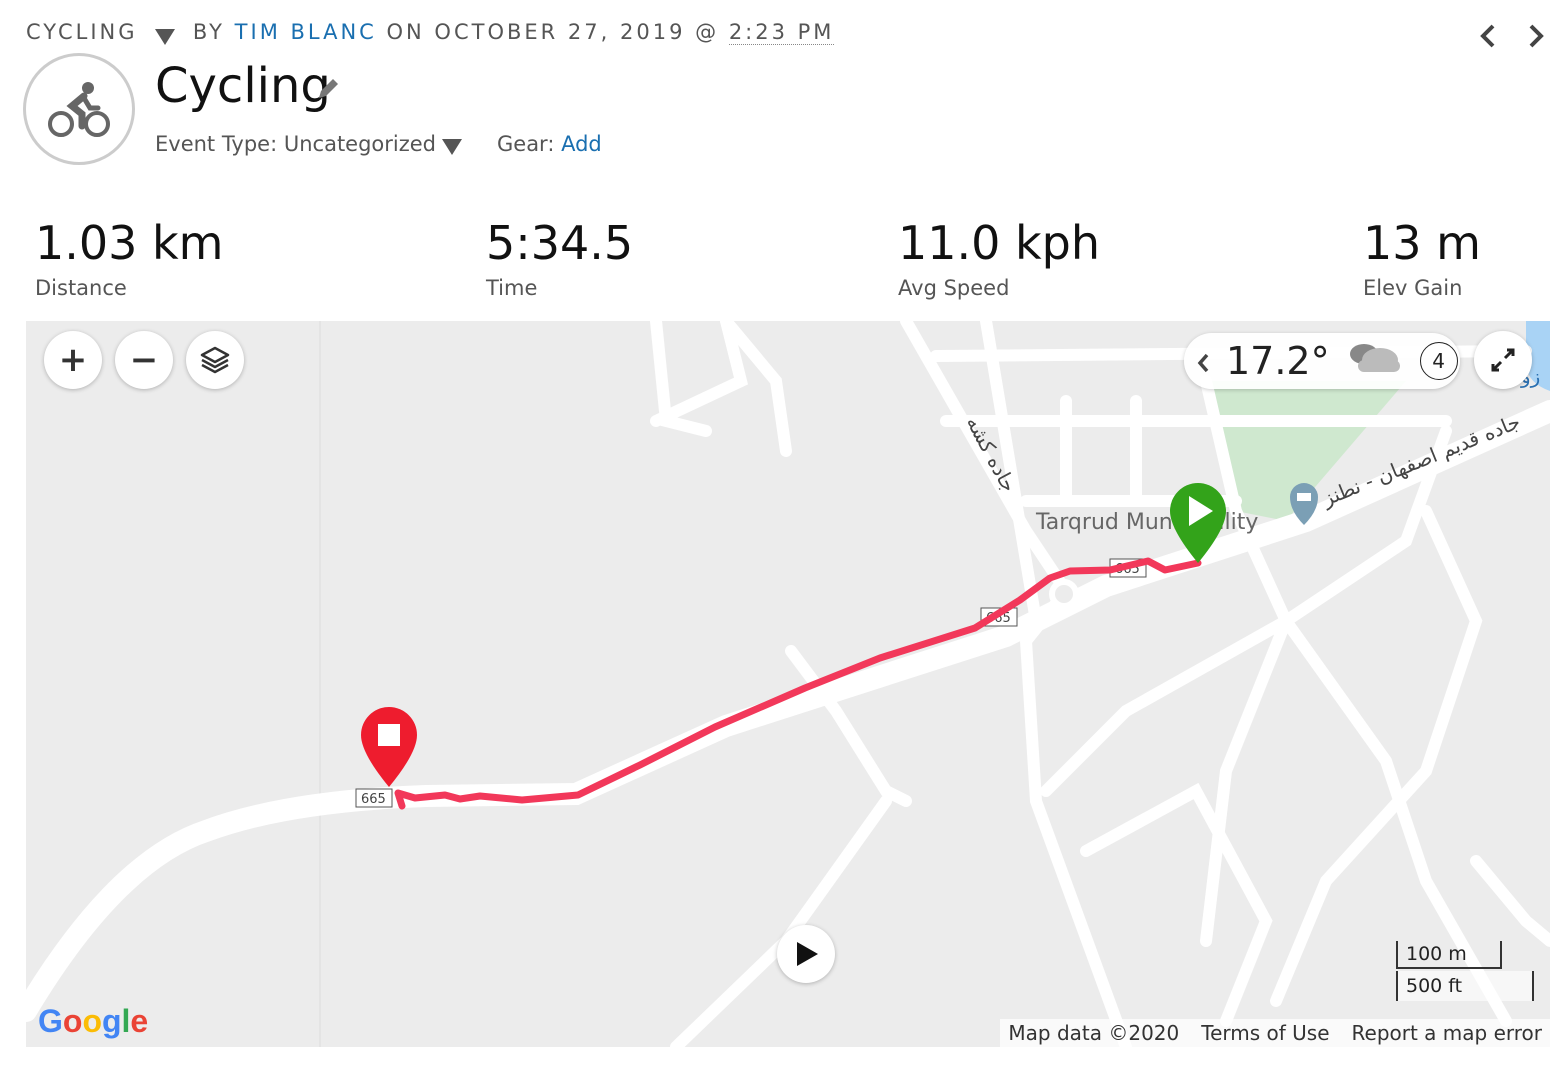 The image size is (1556, 1068). What do you see at coordinates (373, 799) in the screenshot?
I see `road-number-label: 665` at bounding box center [373, 799].